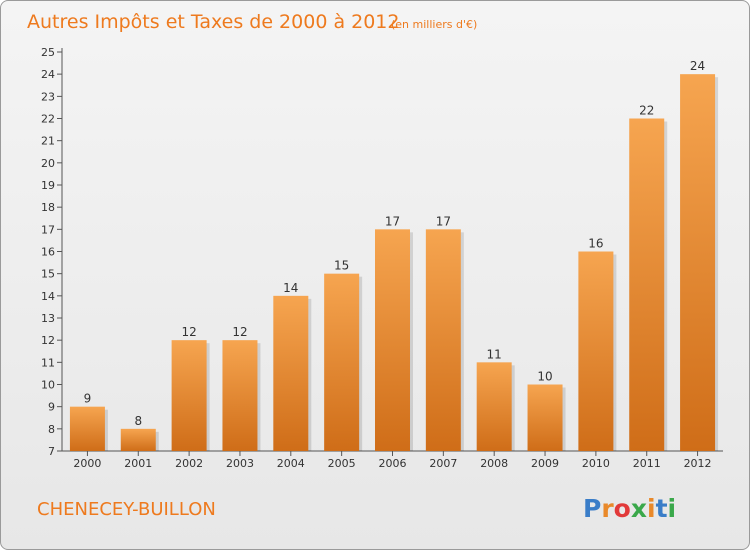 The image size is (750, 550). Describe the element at coordinates (290, 288) in the screenshot. I see `bar-value-label: 14` at that location.